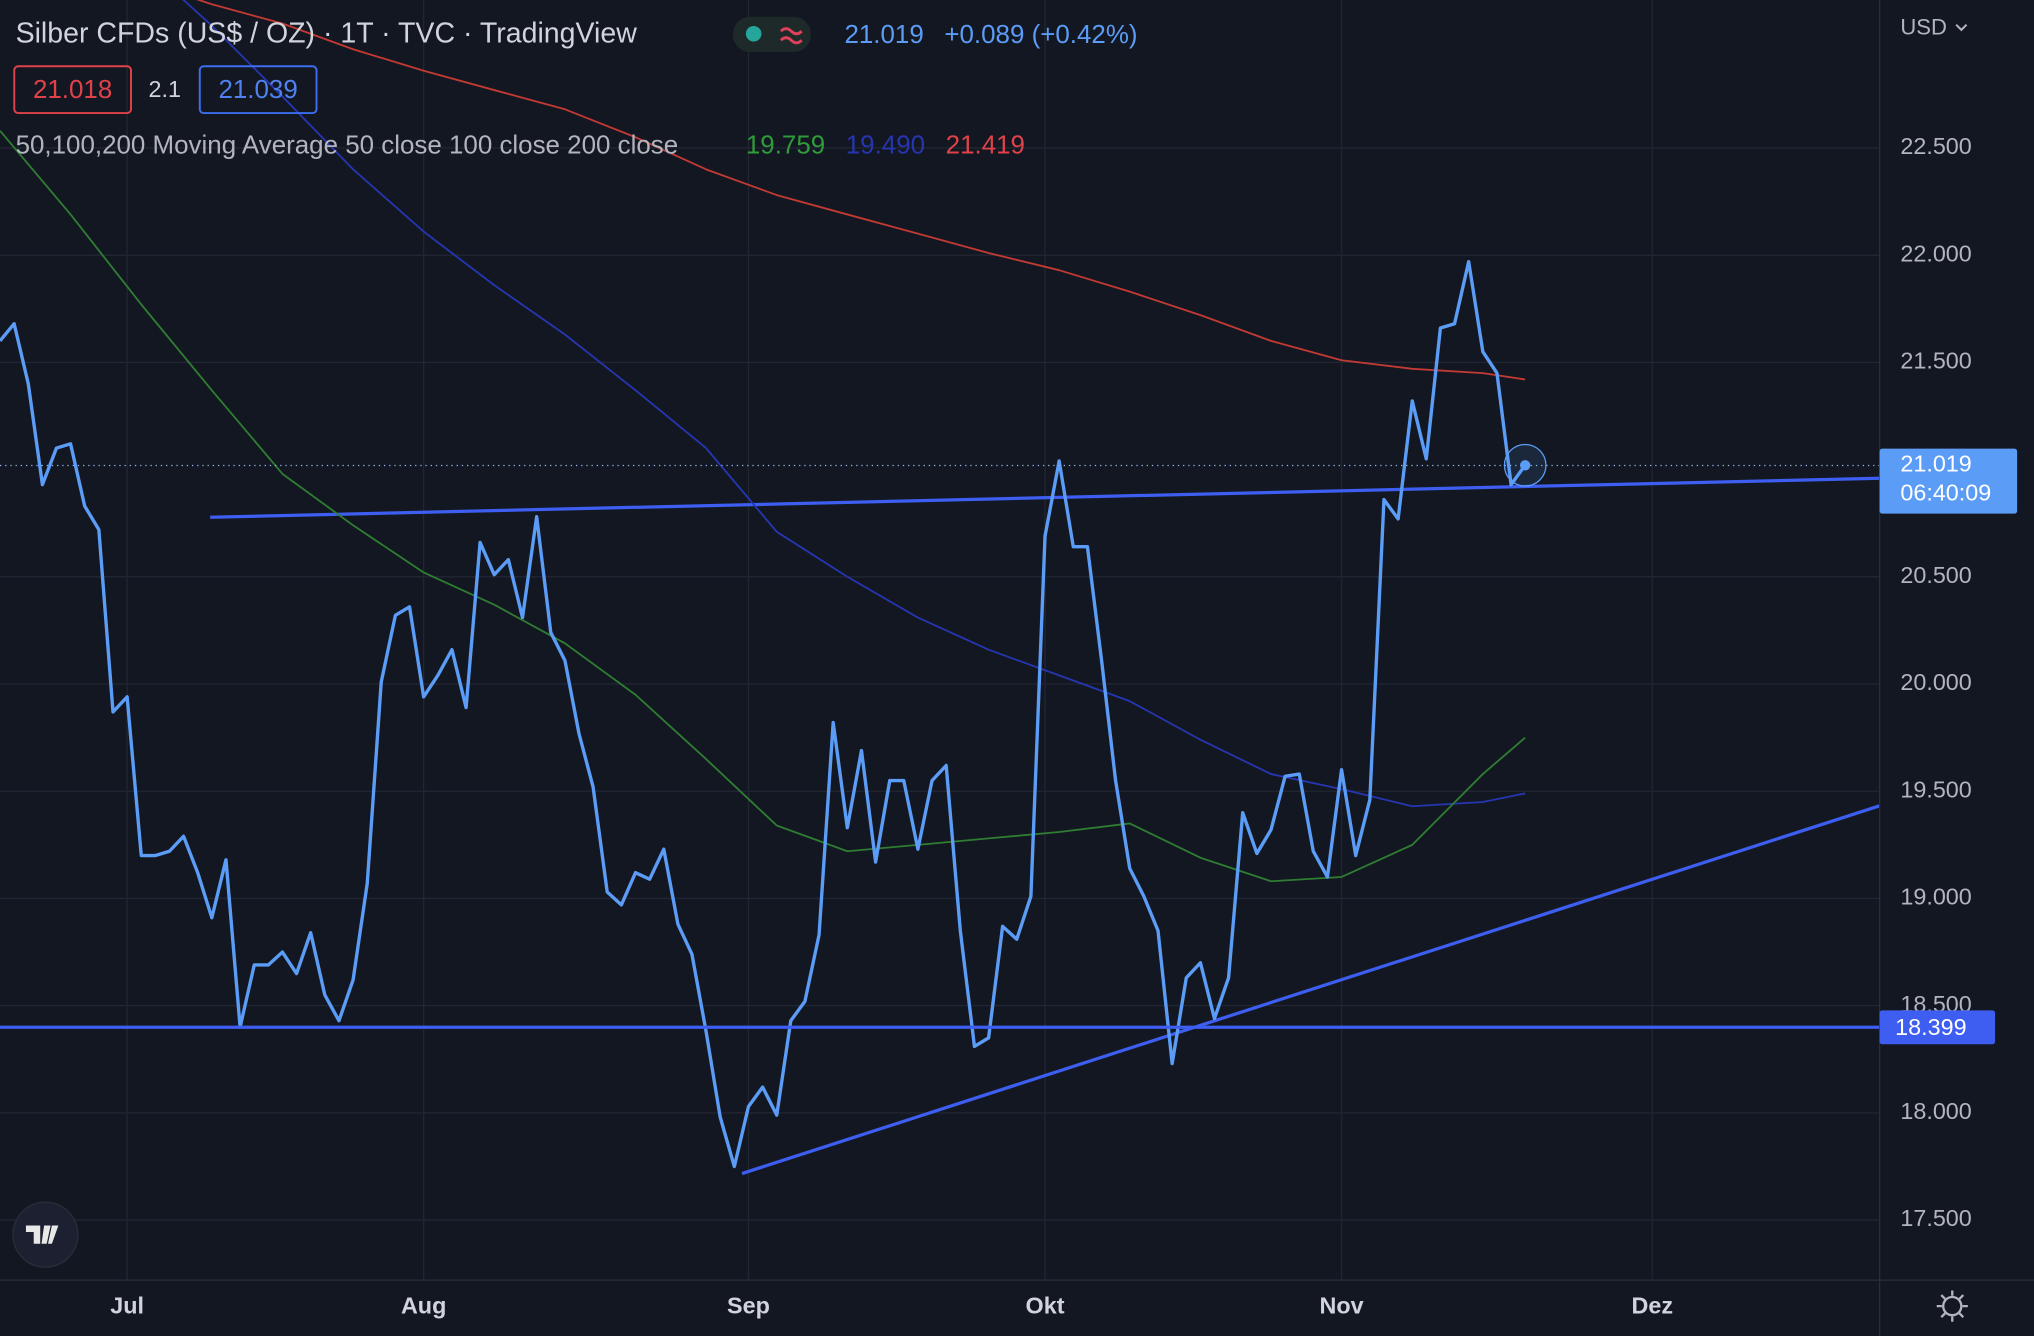  What do you see at coordinates (1935, 789) in the screenshot?
I see `y-tick-label: 19.500` at bounding box center [1935, 789].